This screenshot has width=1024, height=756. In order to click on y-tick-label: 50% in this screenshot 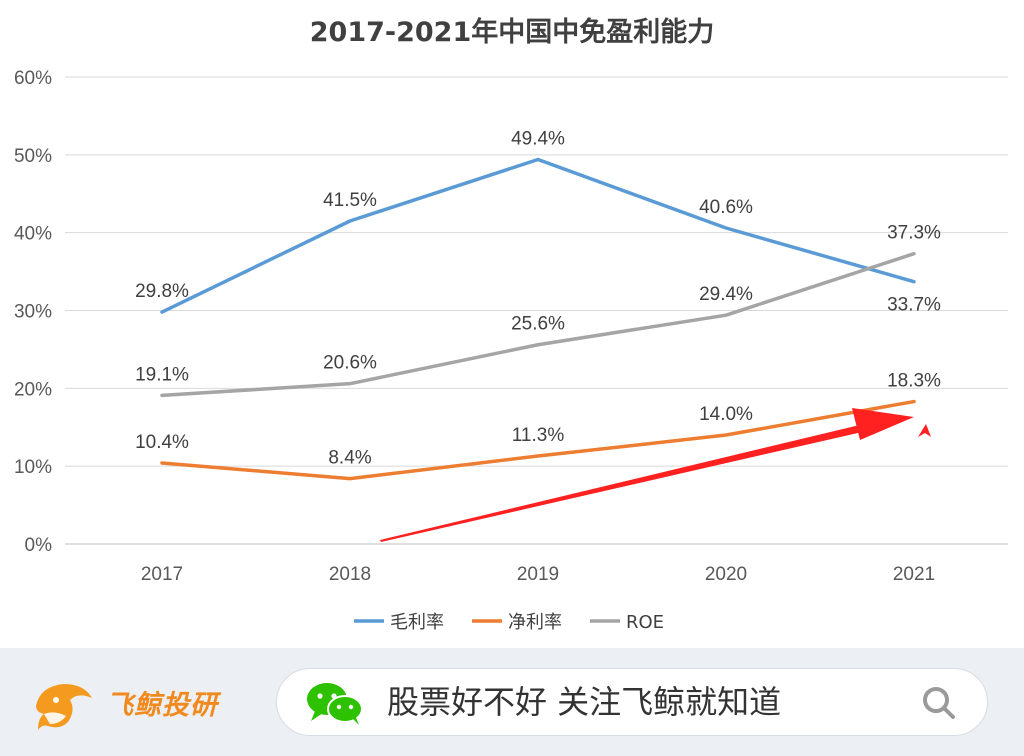, I will do `click(33, 156)`.